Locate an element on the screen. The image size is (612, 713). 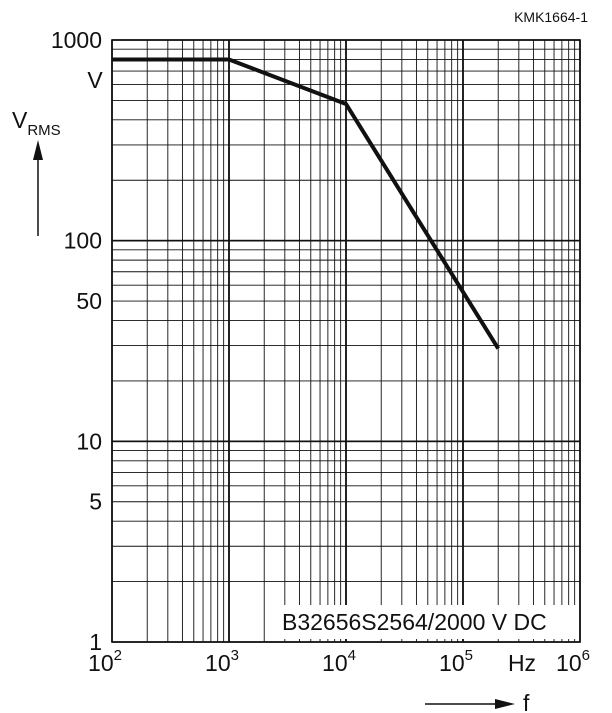
x-tick-label: 10⁵ is located at coordinates (456, 661).